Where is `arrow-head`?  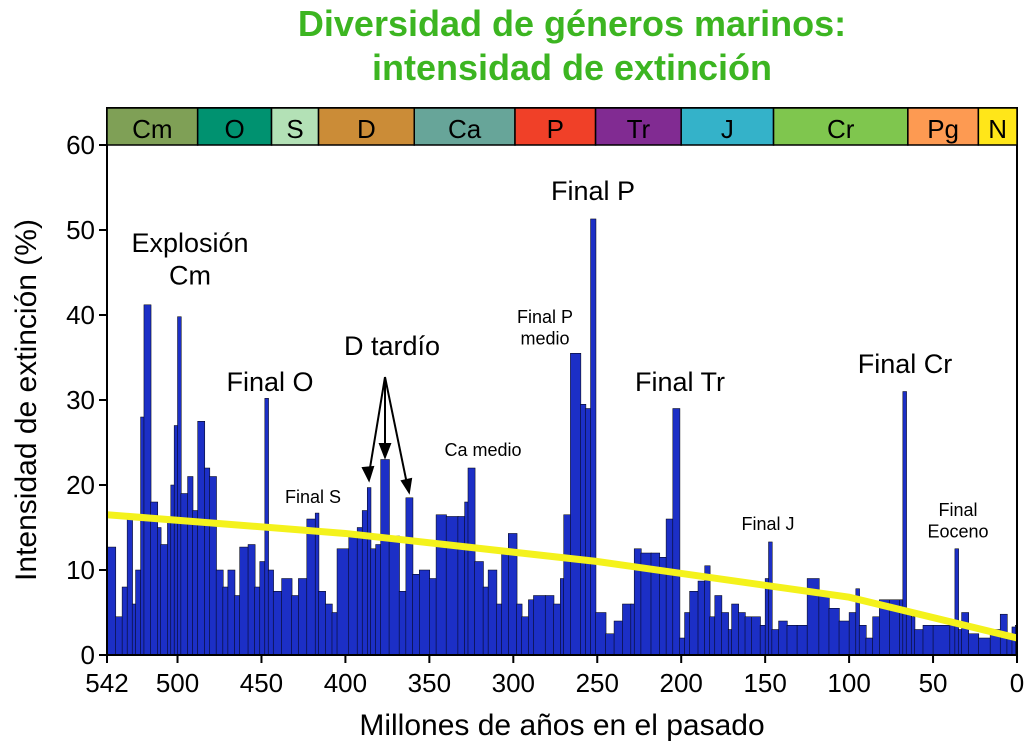
arrow-head is located at coordinates (387, 469).